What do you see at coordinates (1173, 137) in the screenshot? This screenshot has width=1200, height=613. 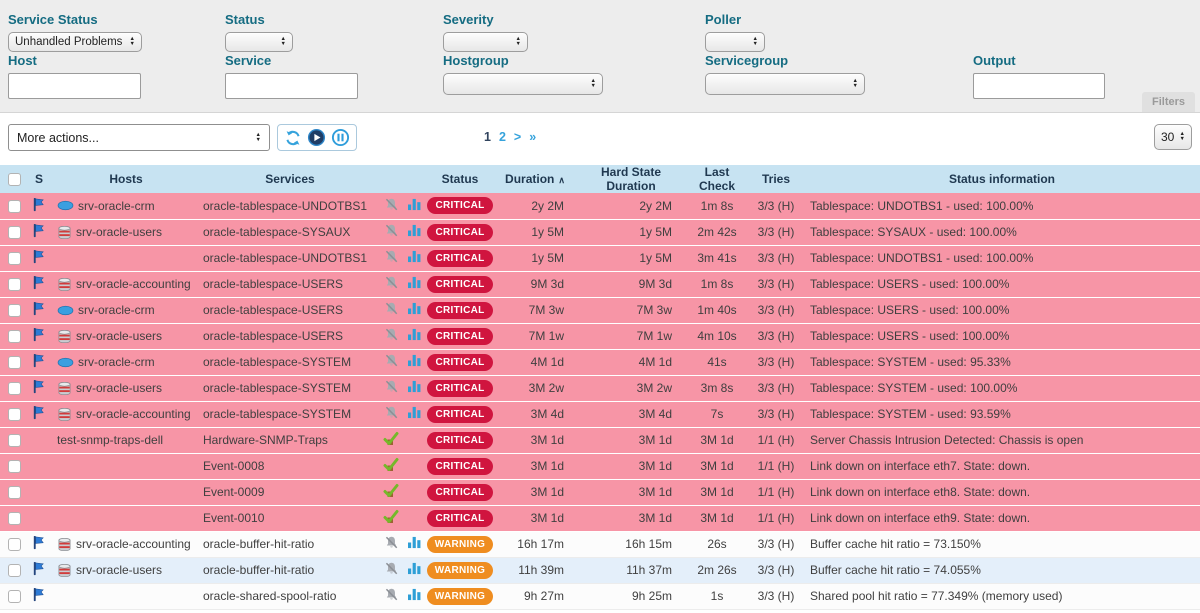 I see `page-size-select: 30 ▲ ▼` at bounding box center [1173, 137].